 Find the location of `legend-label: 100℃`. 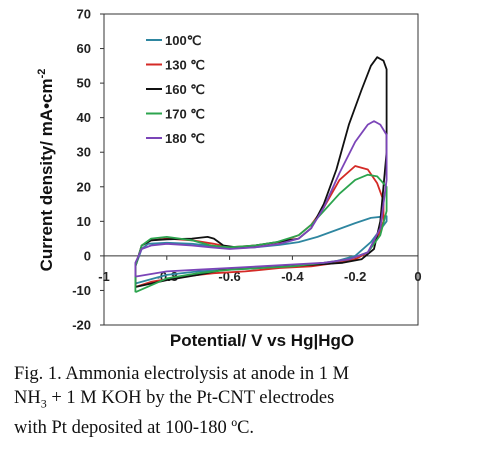

legend-label: 100℃ is located at coordinates (183, 40).